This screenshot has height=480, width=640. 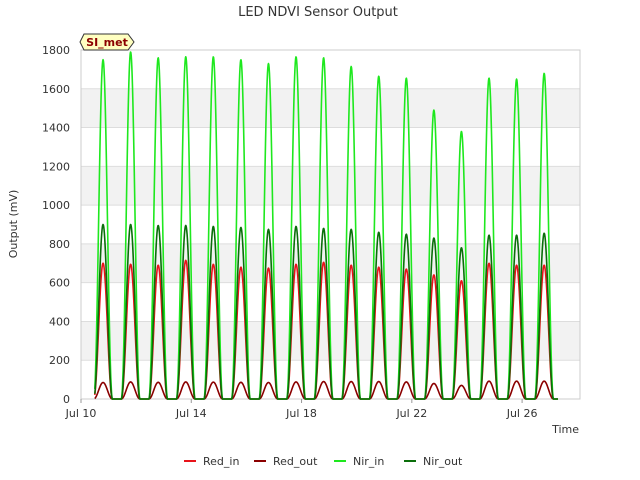 I want to click on y-axis-label: Output (mV), so click(x=13, y=224).